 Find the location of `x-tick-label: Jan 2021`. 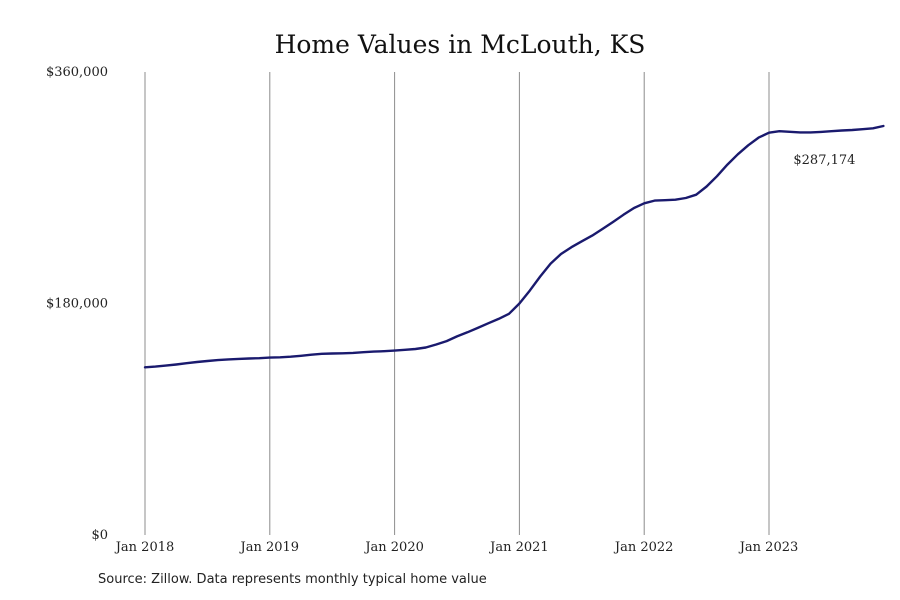

x-tick-label: Jan 2021 is located at coordinates (518, 547).